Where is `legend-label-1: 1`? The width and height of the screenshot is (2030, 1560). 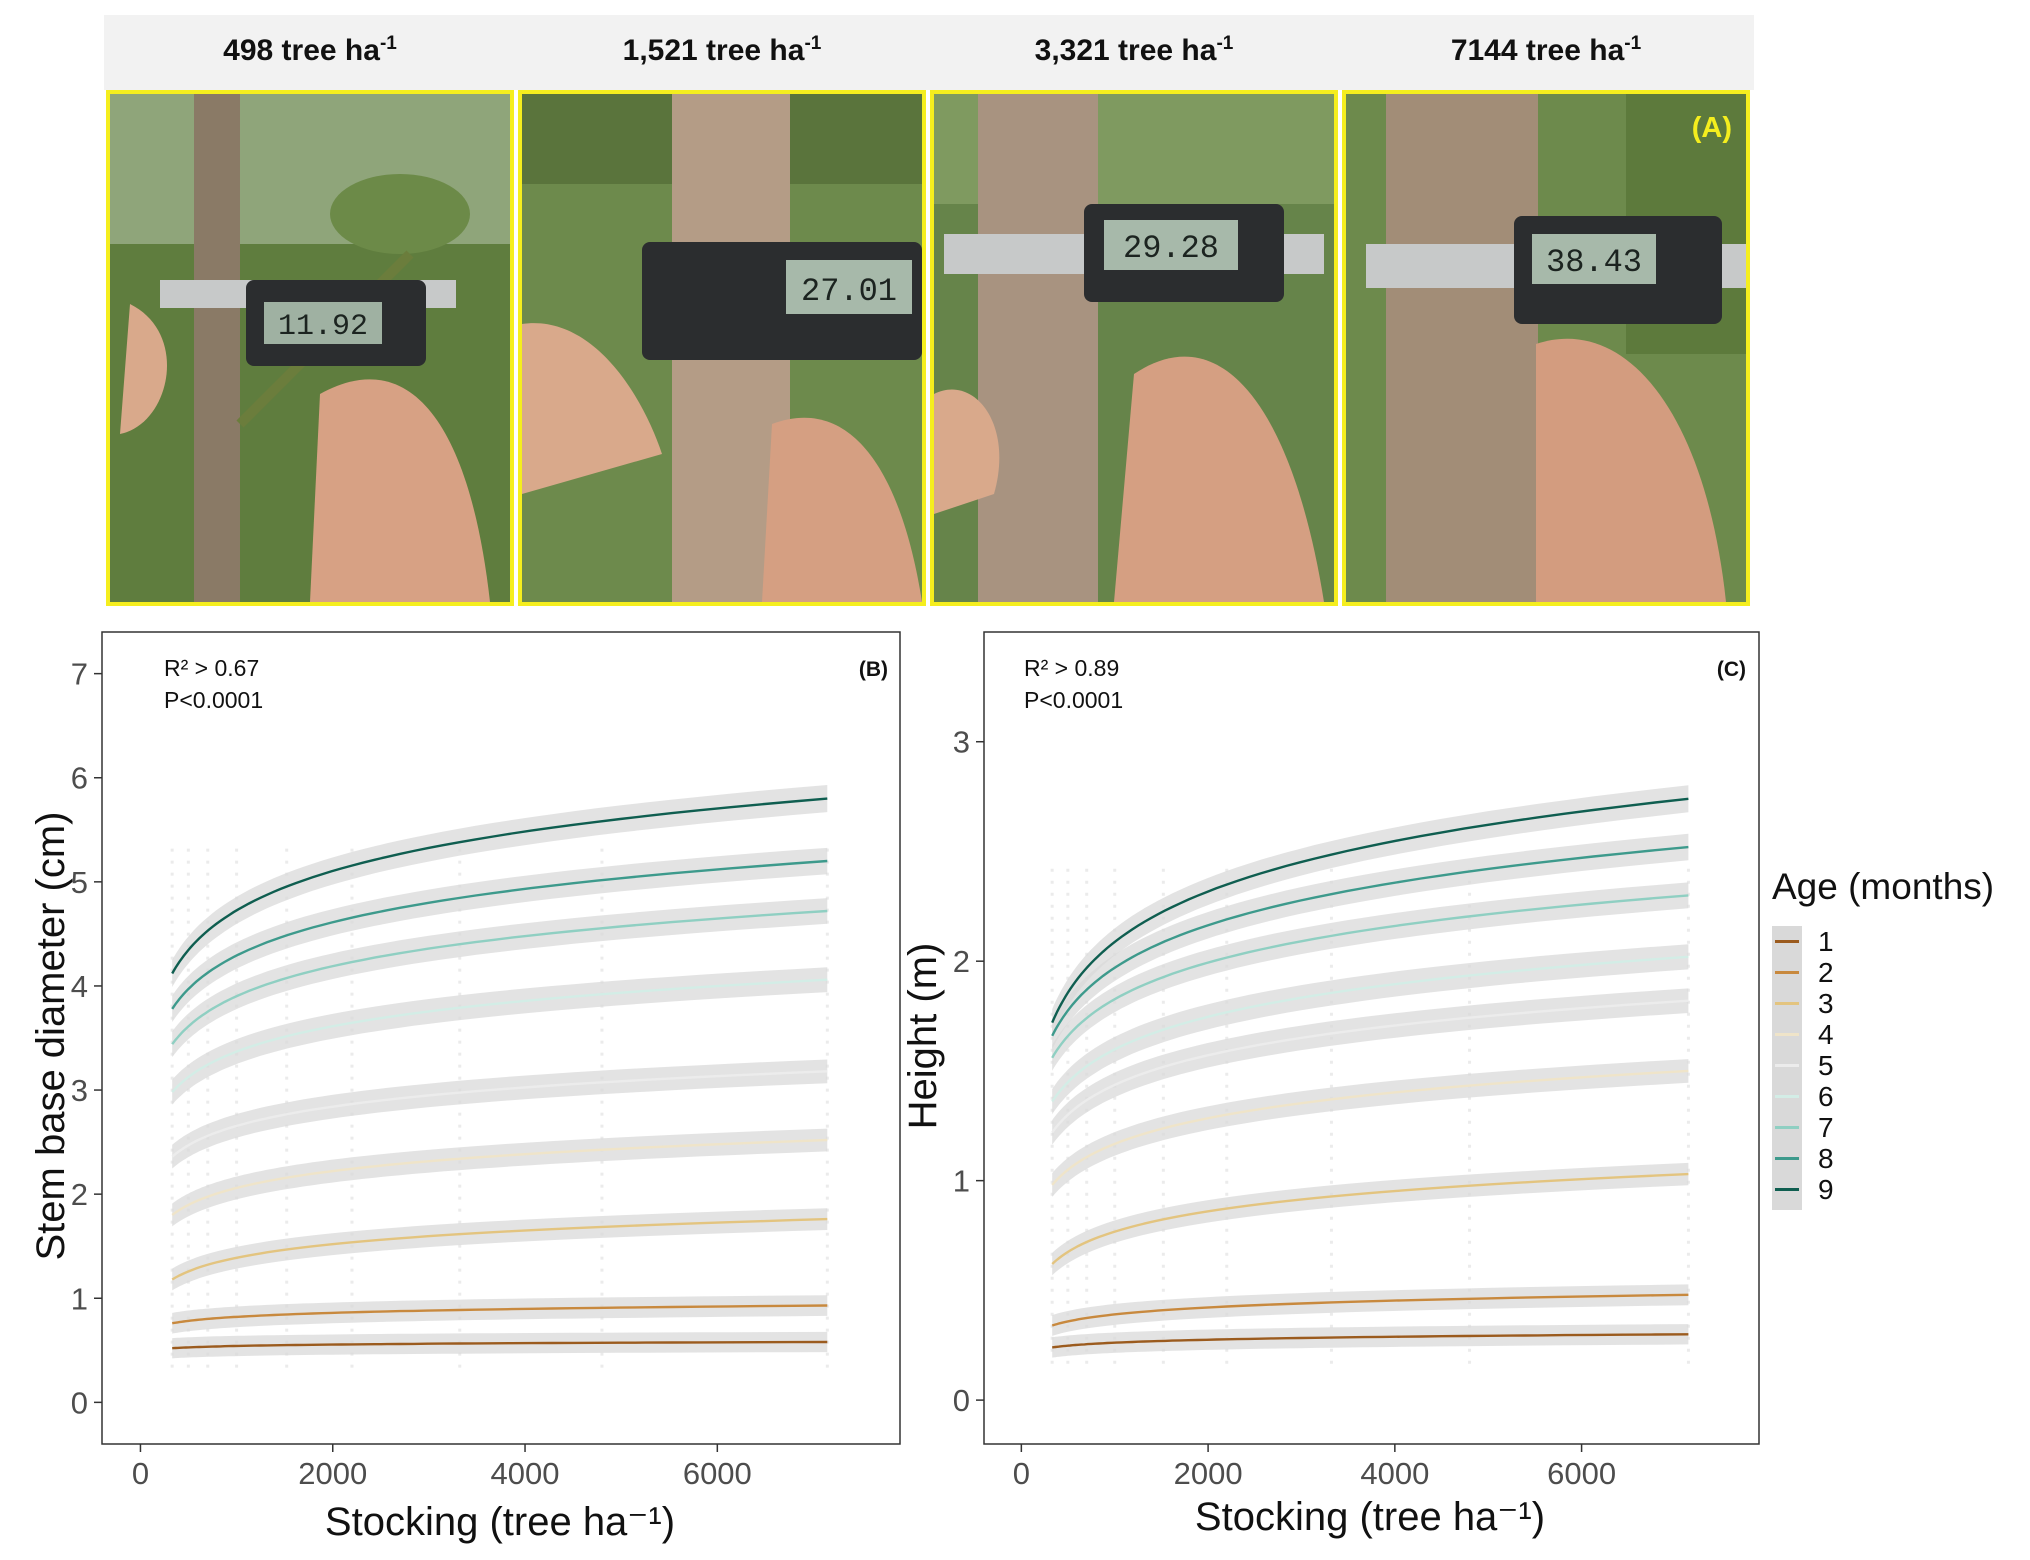
legend-label-1: 1 is located at coordinates (1826, 941).